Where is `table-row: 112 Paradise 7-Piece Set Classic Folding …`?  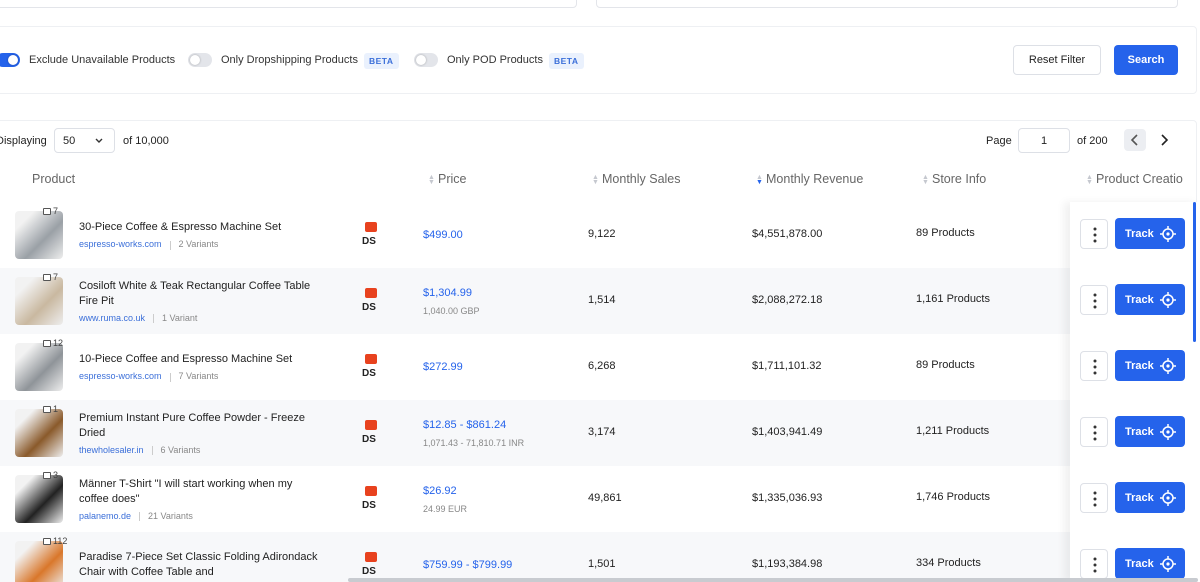 table-row: 112 Paradise 7-Piece Set Classic Folding … is located at coordinates (600, 557).